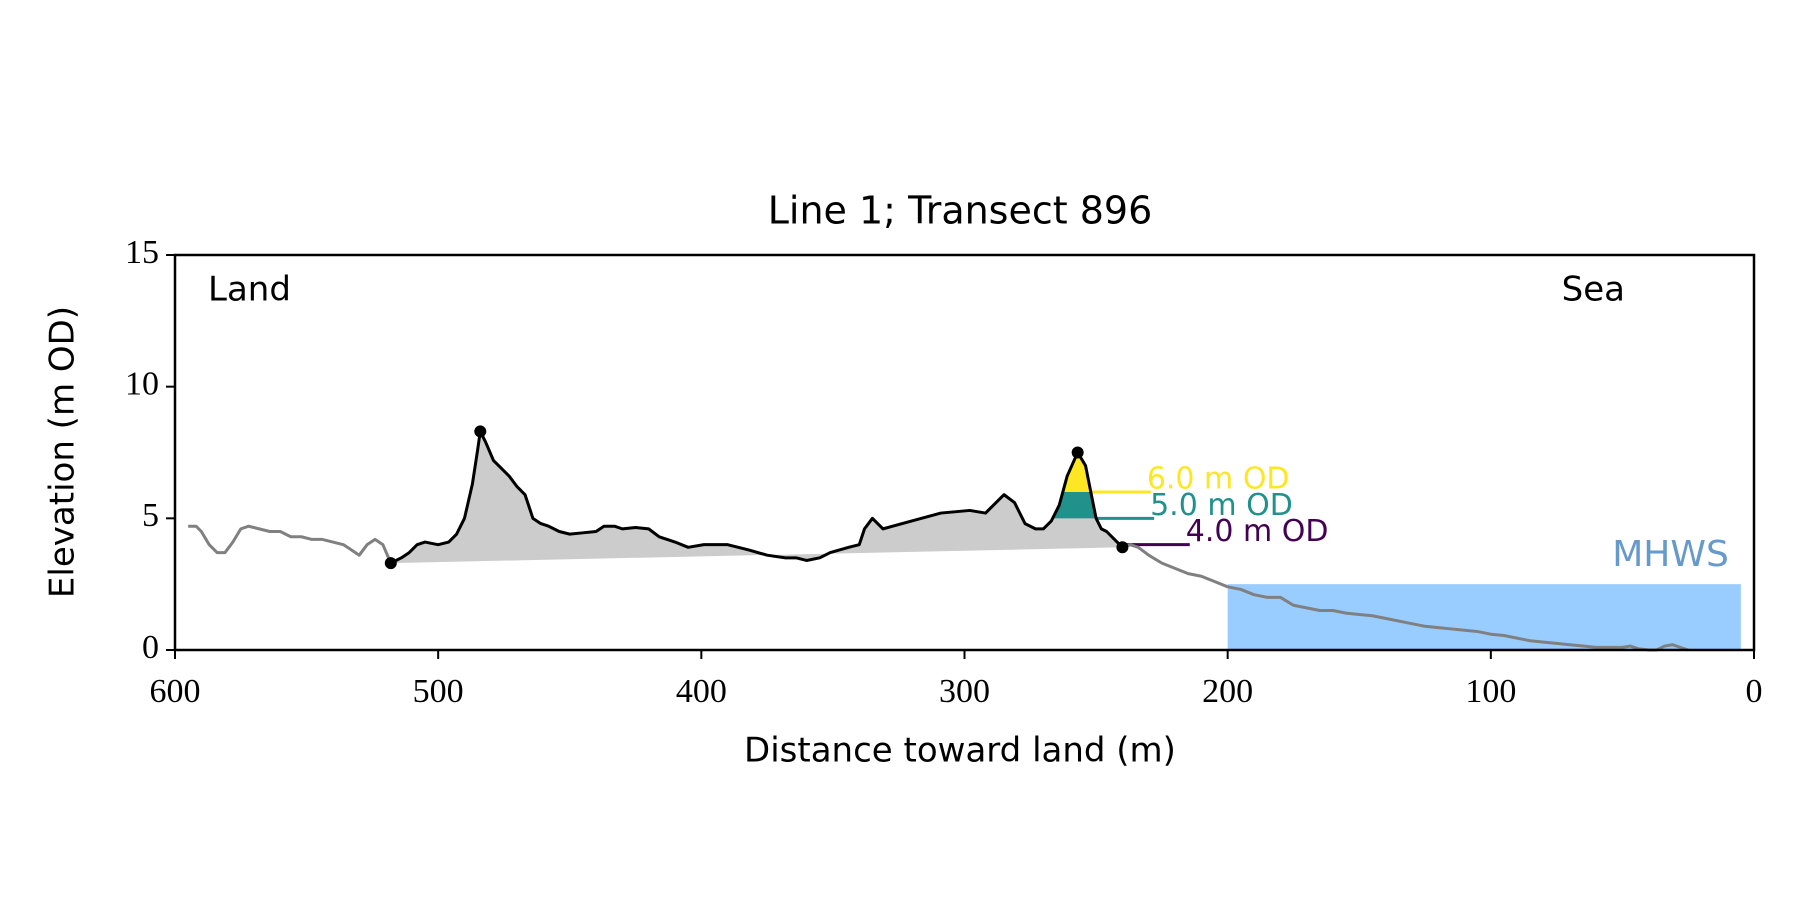  Describe the element at coordinates (438, 691) in the screenshot. I see `x-tick-label: 500` at that location.